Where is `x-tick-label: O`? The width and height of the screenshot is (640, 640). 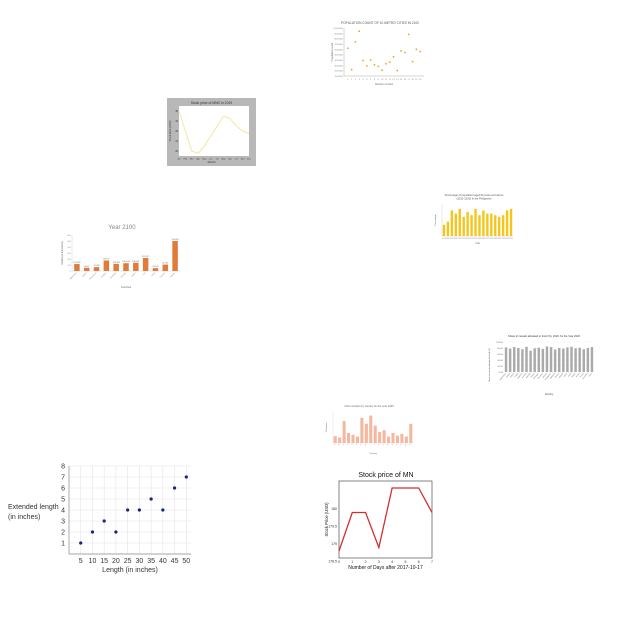
x-tick-label: O is located at coordinates (397, 444).